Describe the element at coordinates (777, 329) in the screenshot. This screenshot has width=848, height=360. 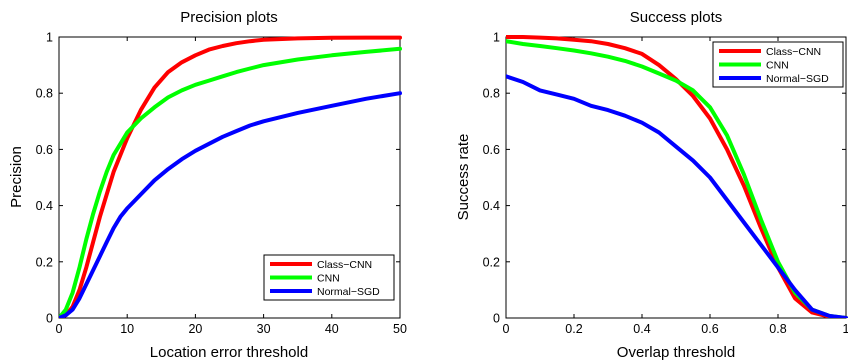
I see `x-tick-label: 0.8` at that location.